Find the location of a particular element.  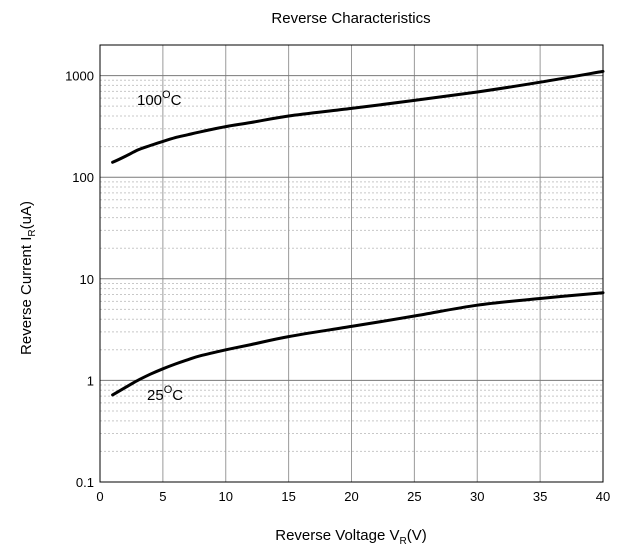

chart-title: Reverse Characteristics is located at coordinates (350, 18).